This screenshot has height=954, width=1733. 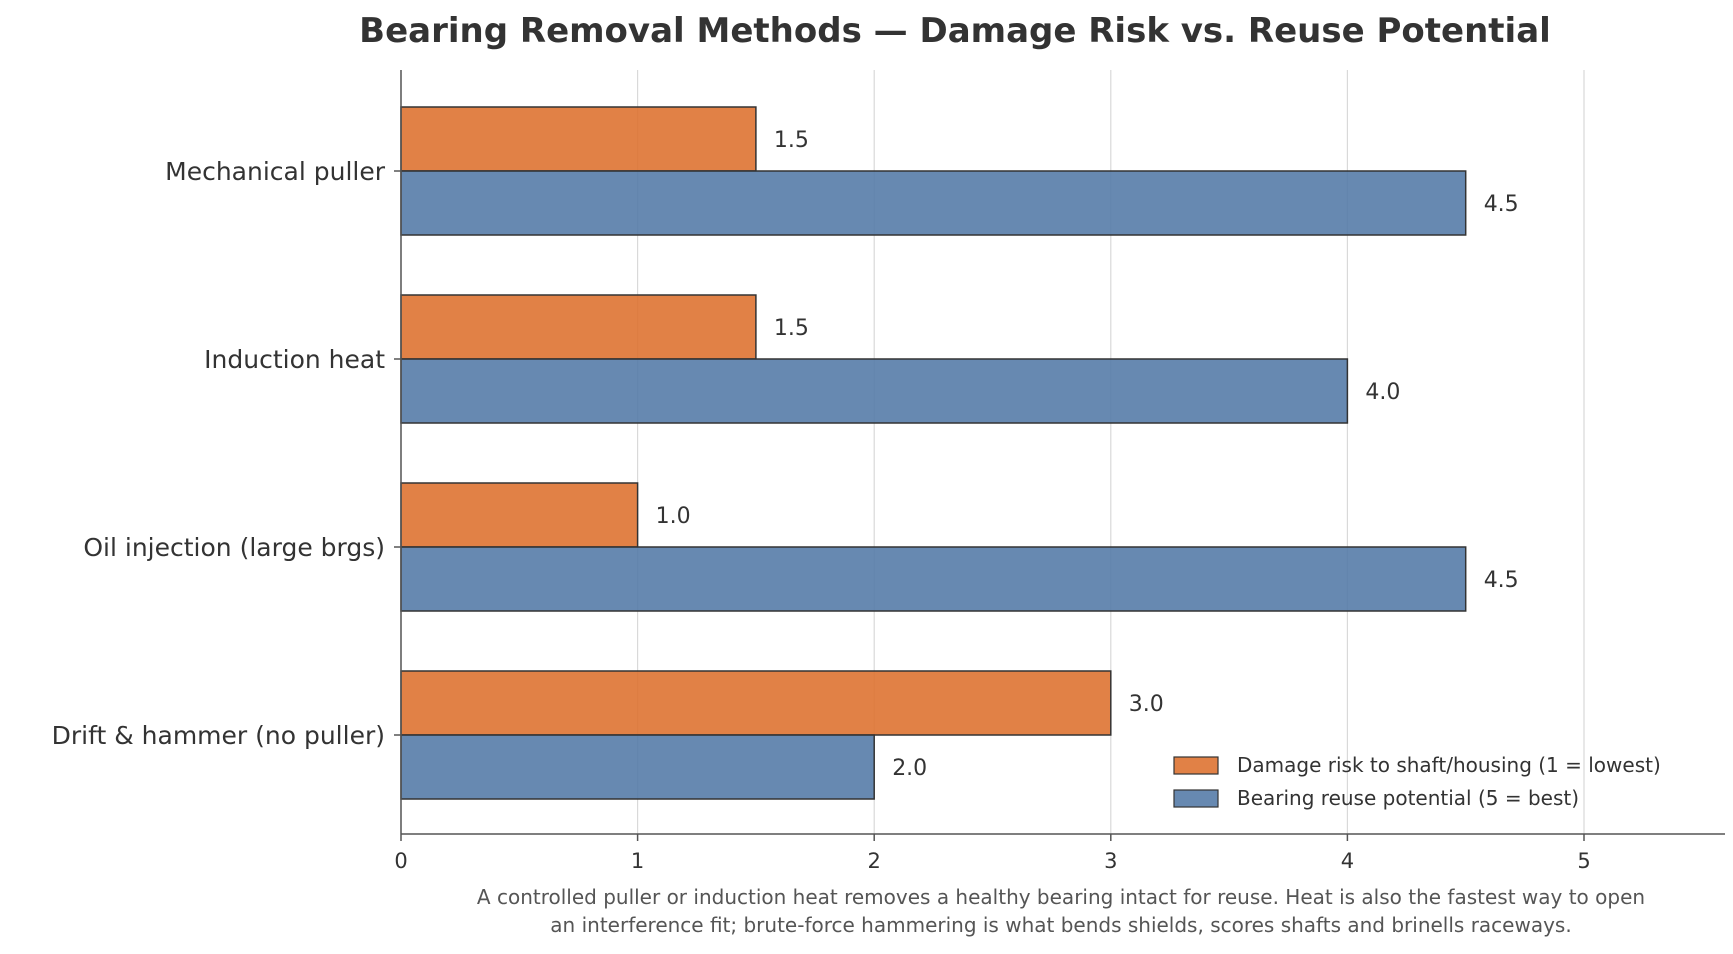 What do you see at coordinates (218, 735) in the screenshot?
I see `category-label-3: Drift & hammer (no puller)` at bounding box center [218, 735].